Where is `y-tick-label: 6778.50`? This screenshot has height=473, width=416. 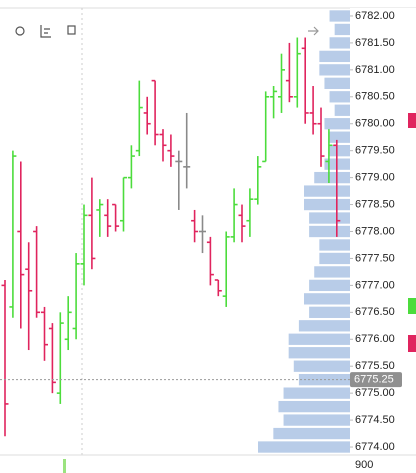 y-tick-label: 6778.50 is located at coordinates (375, 204).